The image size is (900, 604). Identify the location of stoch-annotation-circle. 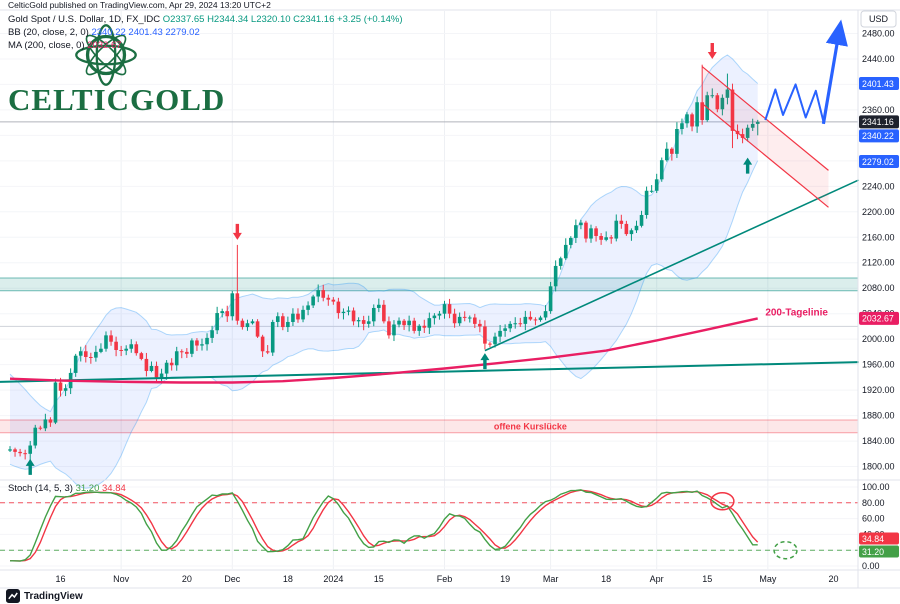
(785, 550).